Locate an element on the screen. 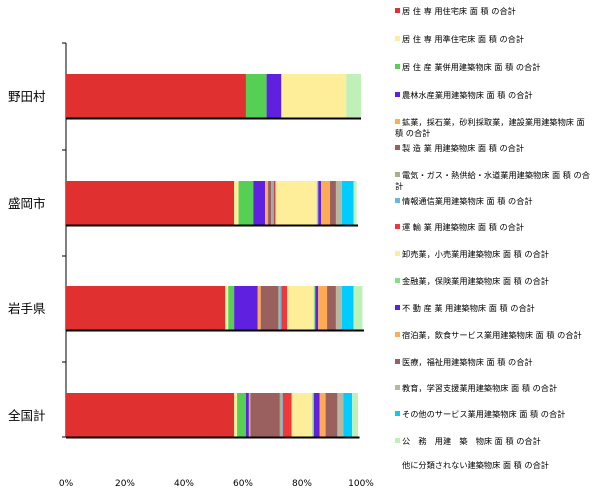  legend-item: 運 輸 業 用建築物床 面 積 の合計 is located at coordinates (493, 227).